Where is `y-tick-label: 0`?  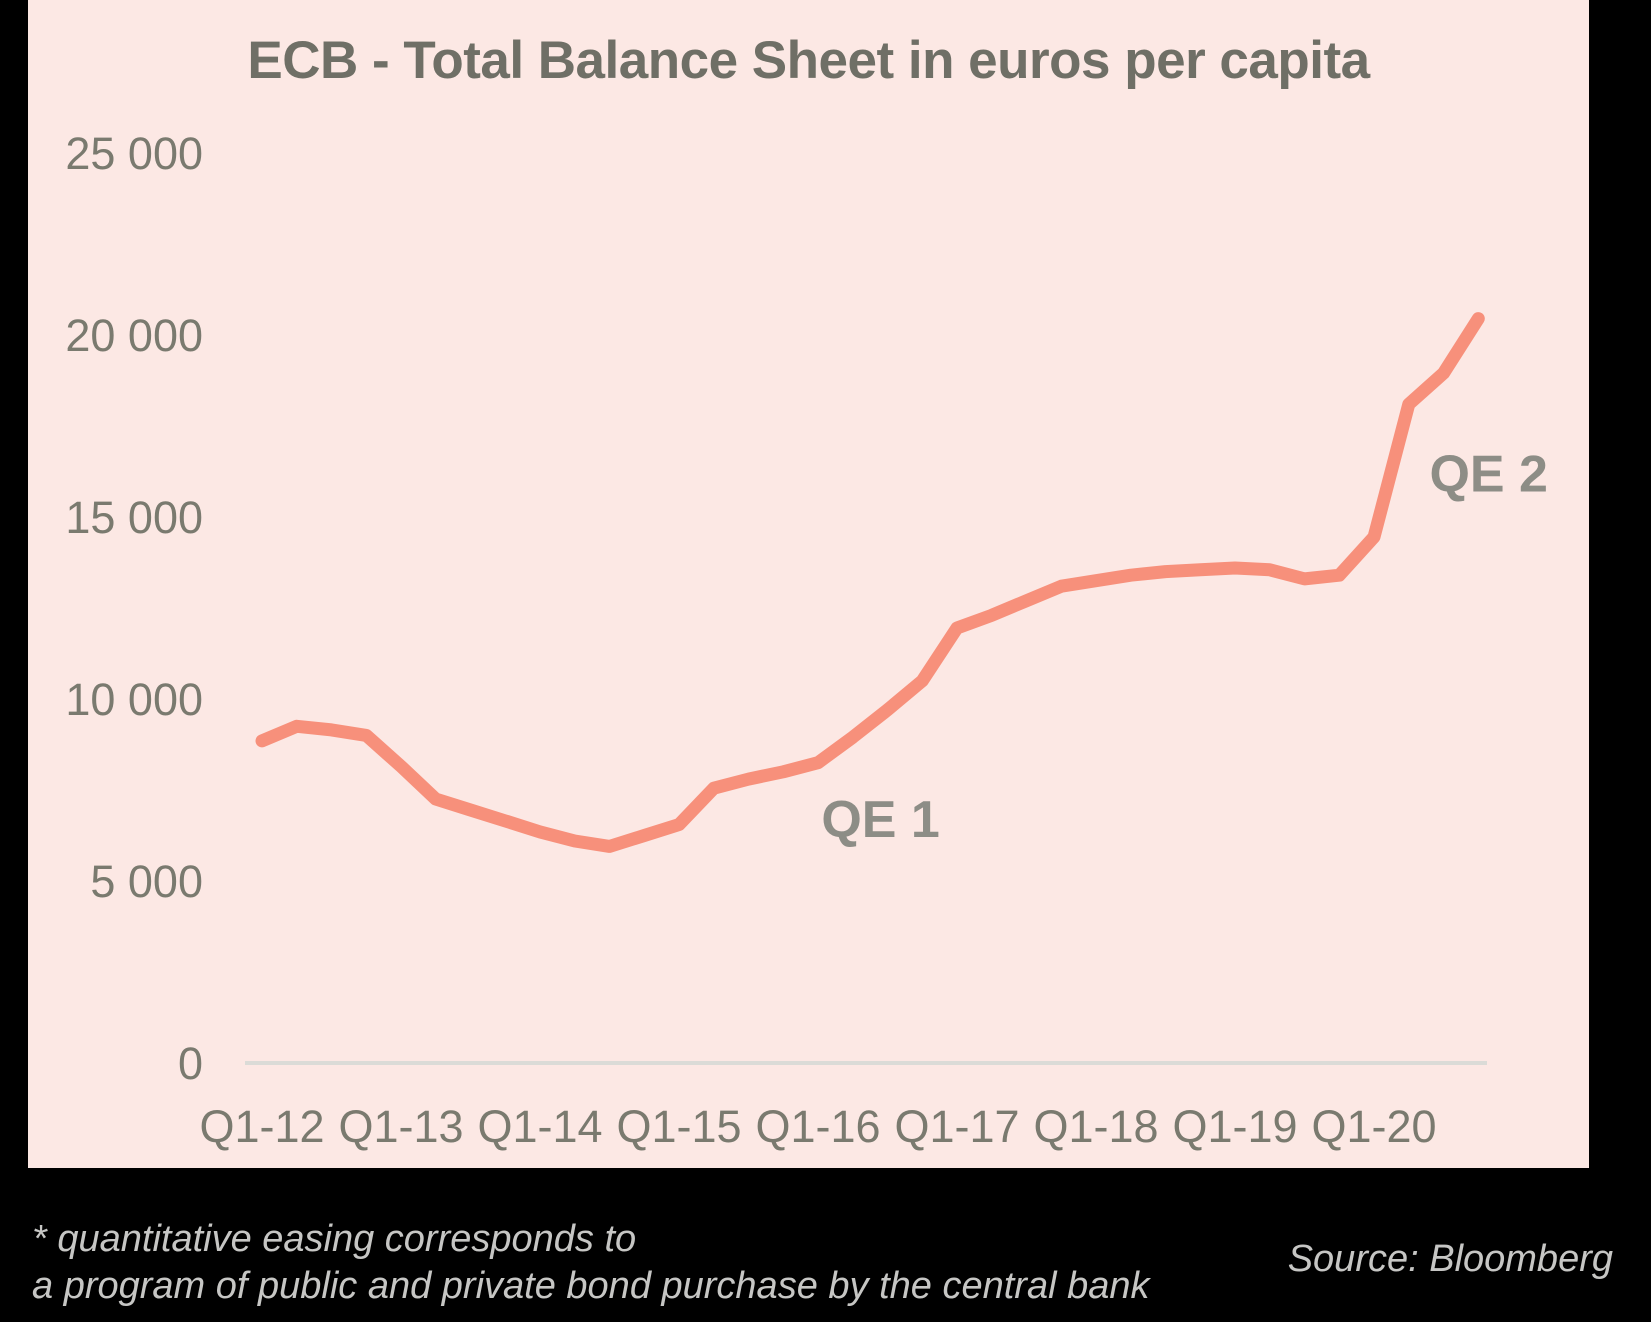
y-tick-label: 0 is located at coordinates (190, 1063).